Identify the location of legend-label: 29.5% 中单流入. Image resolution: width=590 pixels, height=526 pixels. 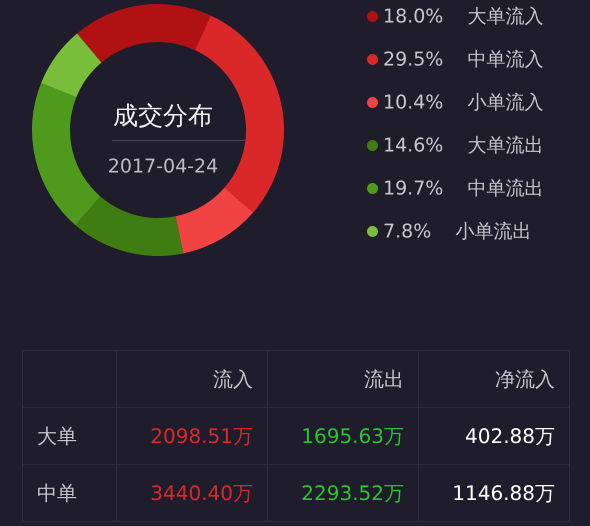
(463, 59).